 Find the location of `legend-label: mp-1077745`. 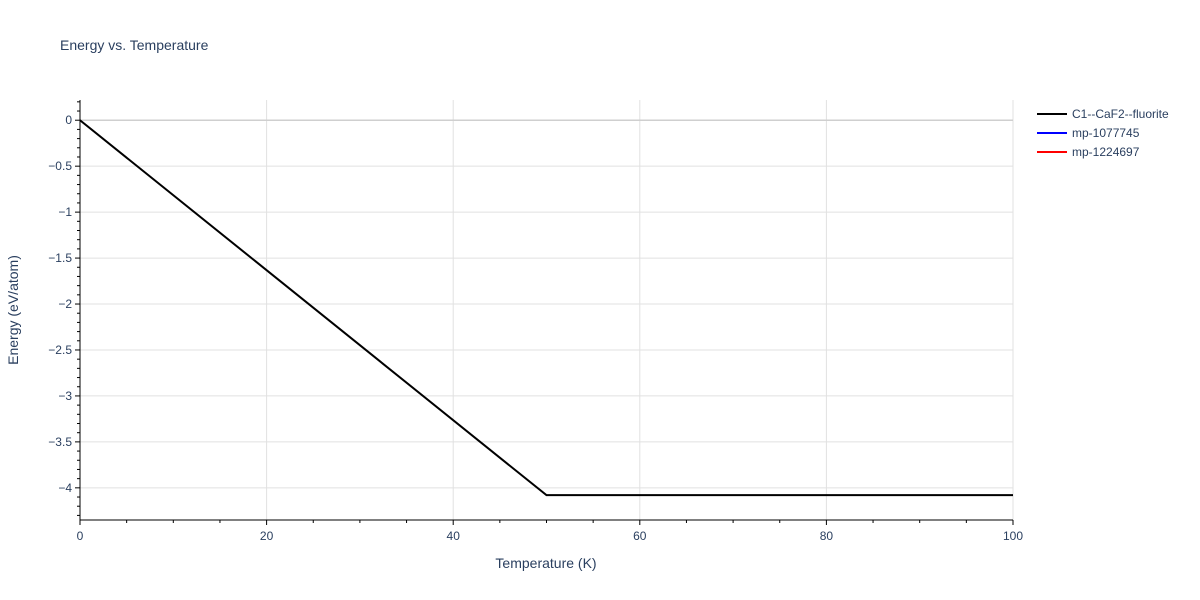

legend-label: mp-1077745 is located at coordinates (1106, 133).